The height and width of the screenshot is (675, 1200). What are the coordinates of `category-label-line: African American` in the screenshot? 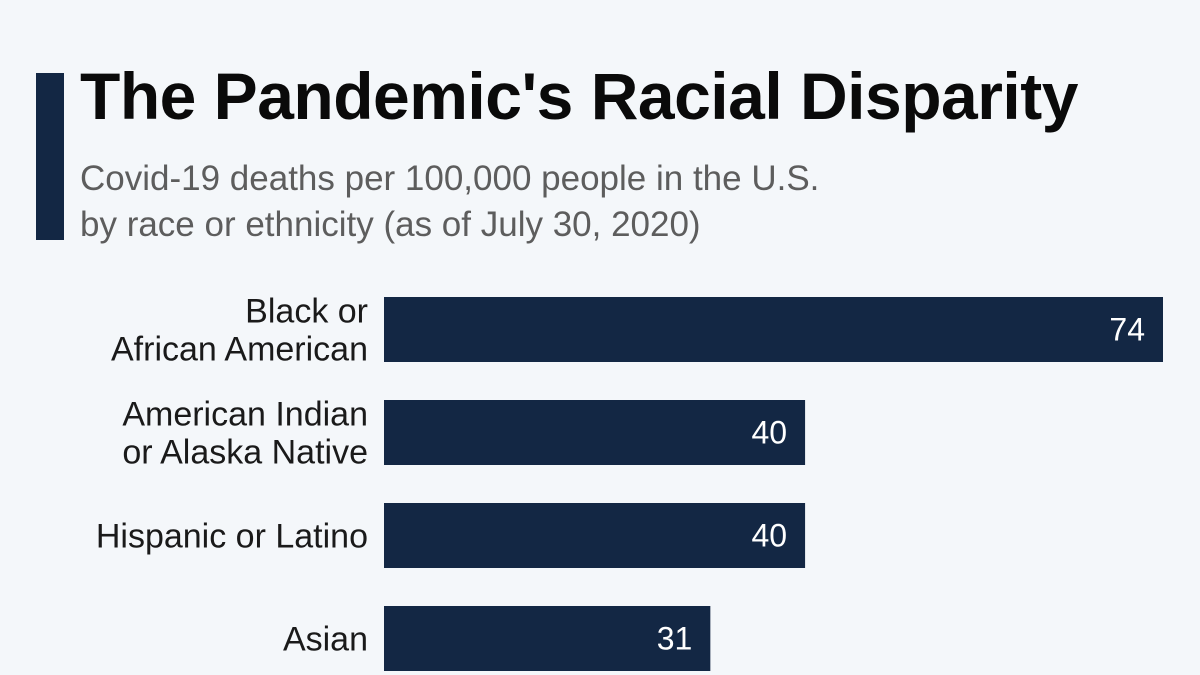 It's located at (239, 350).